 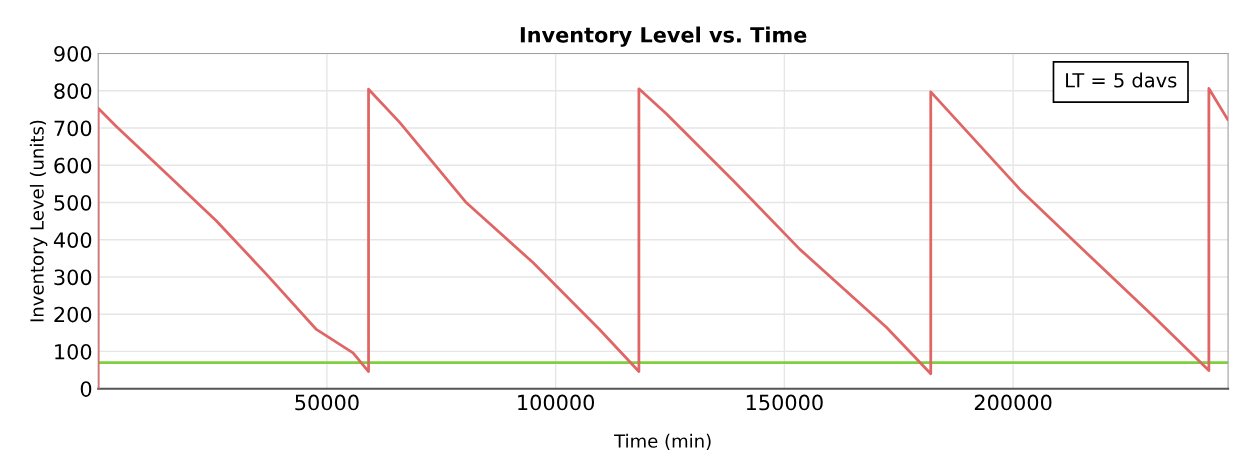 What do you see at coordinates (73, 202) in the screenshot?
I see `y-tick-label: 500` at bounding box center [73, 202].